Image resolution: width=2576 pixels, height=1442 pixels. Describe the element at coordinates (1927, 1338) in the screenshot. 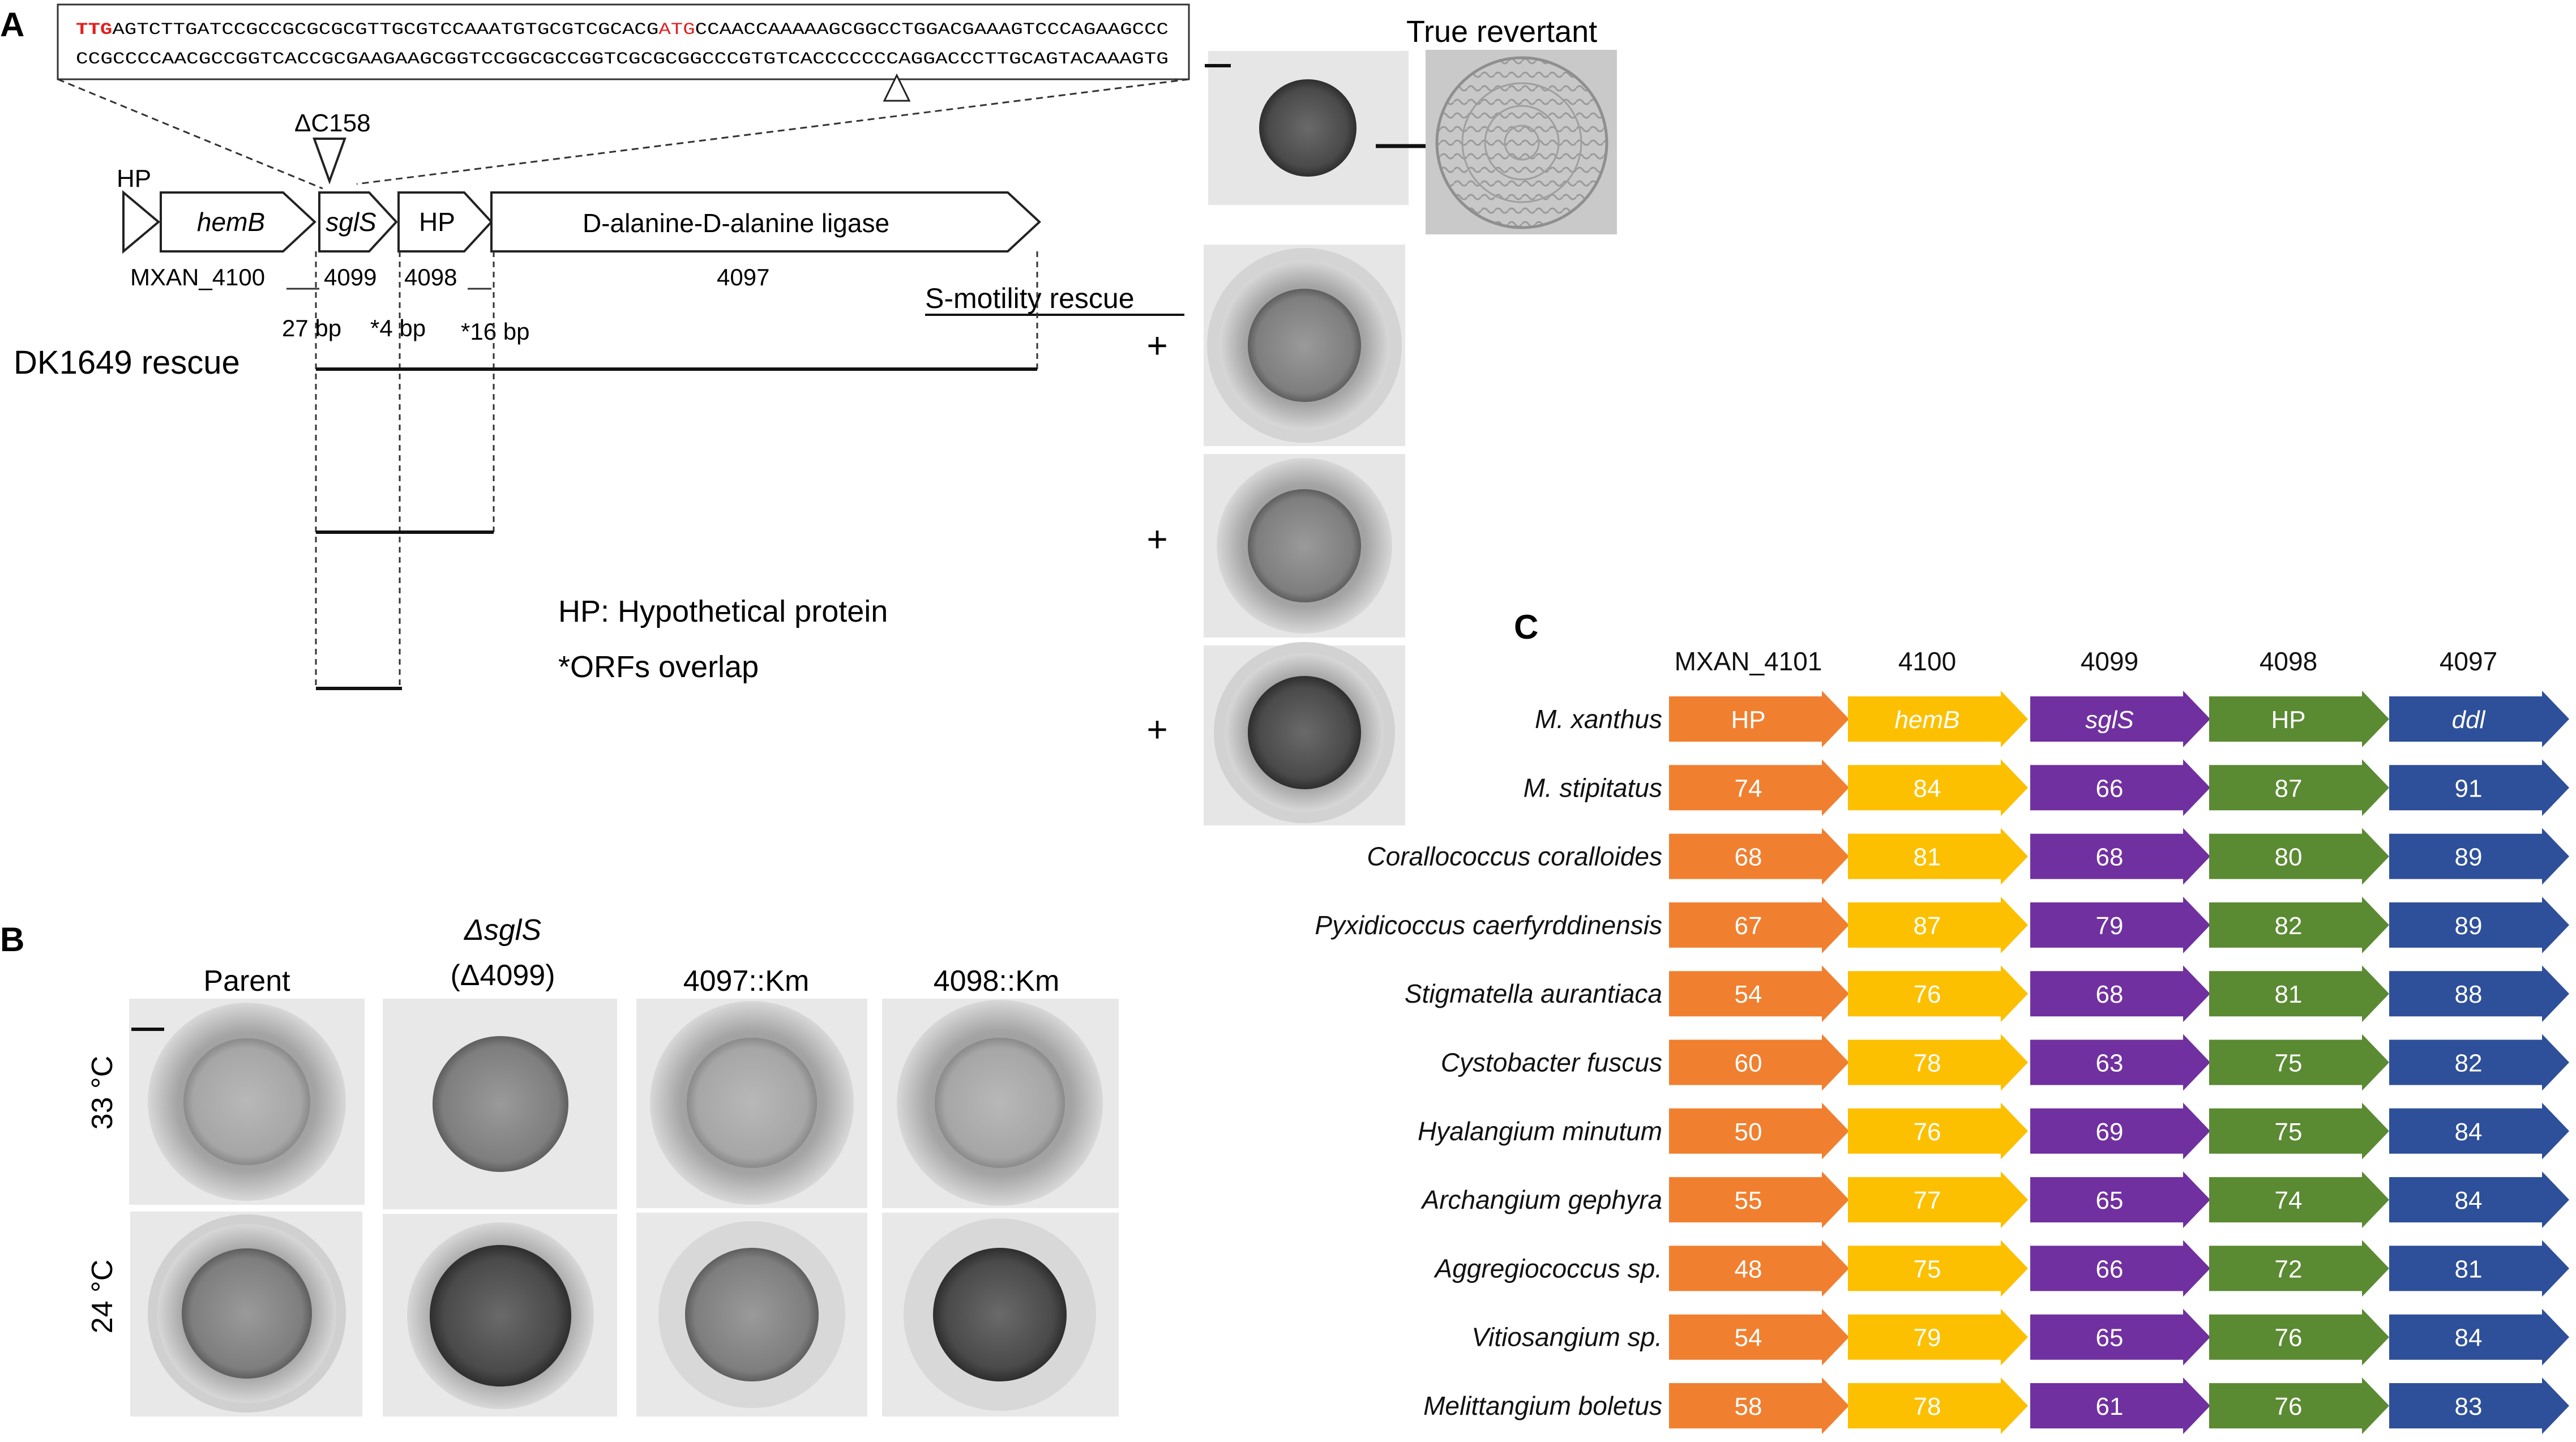

I see `identity-value: 79` at that location.